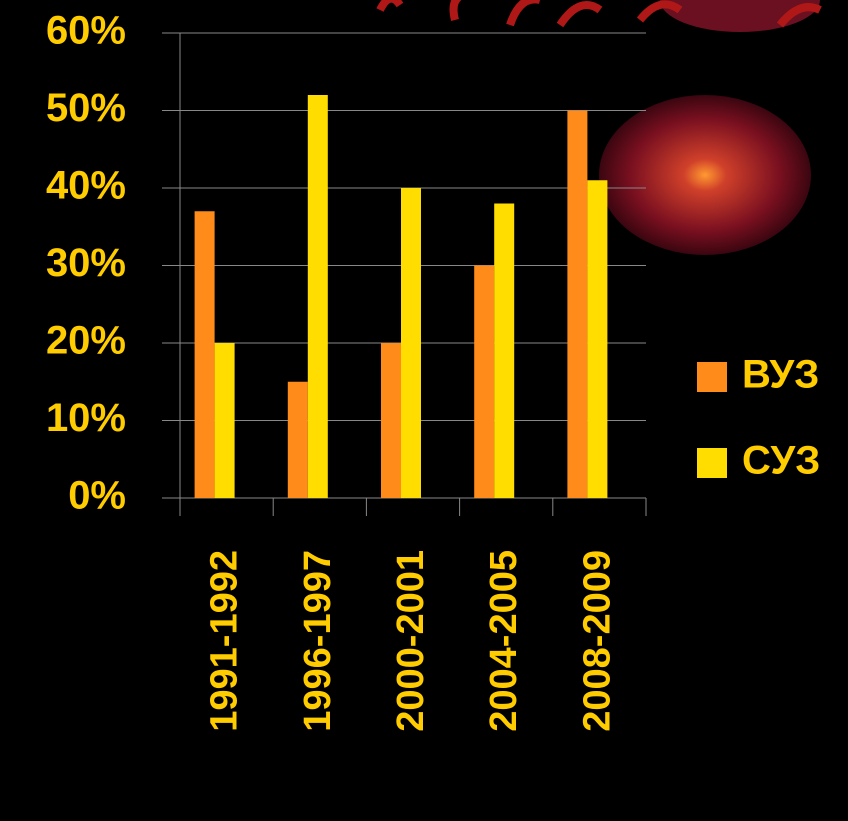 The width and height of the screenshot is (848, 821). Describe the element at coordinates (318, 641) in the screenshot. I see `x-tick-label: 1996-1997` at that location.